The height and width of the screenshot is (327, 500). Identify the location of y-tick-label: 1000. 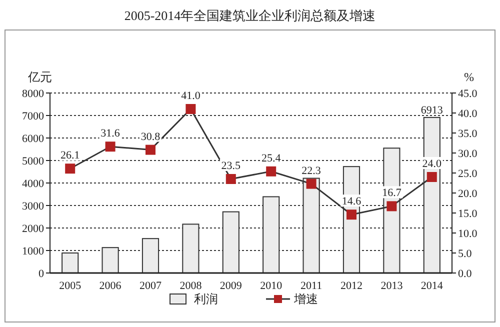
(33, 252).